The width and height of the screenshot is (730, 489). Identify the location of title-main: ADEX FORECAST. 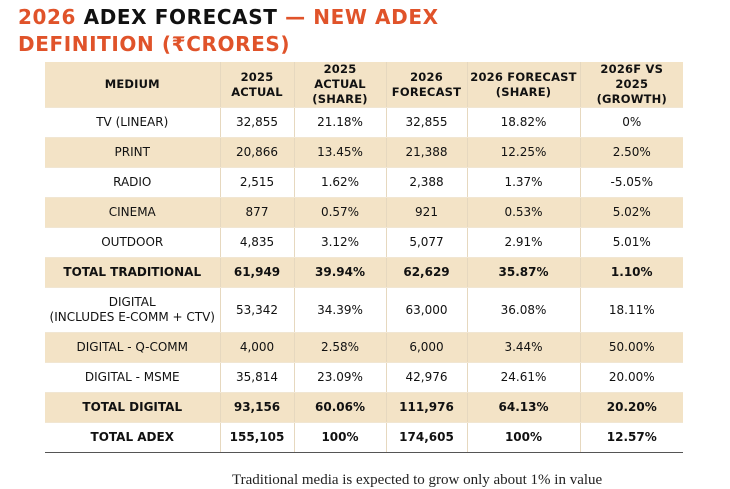
(180, 17).